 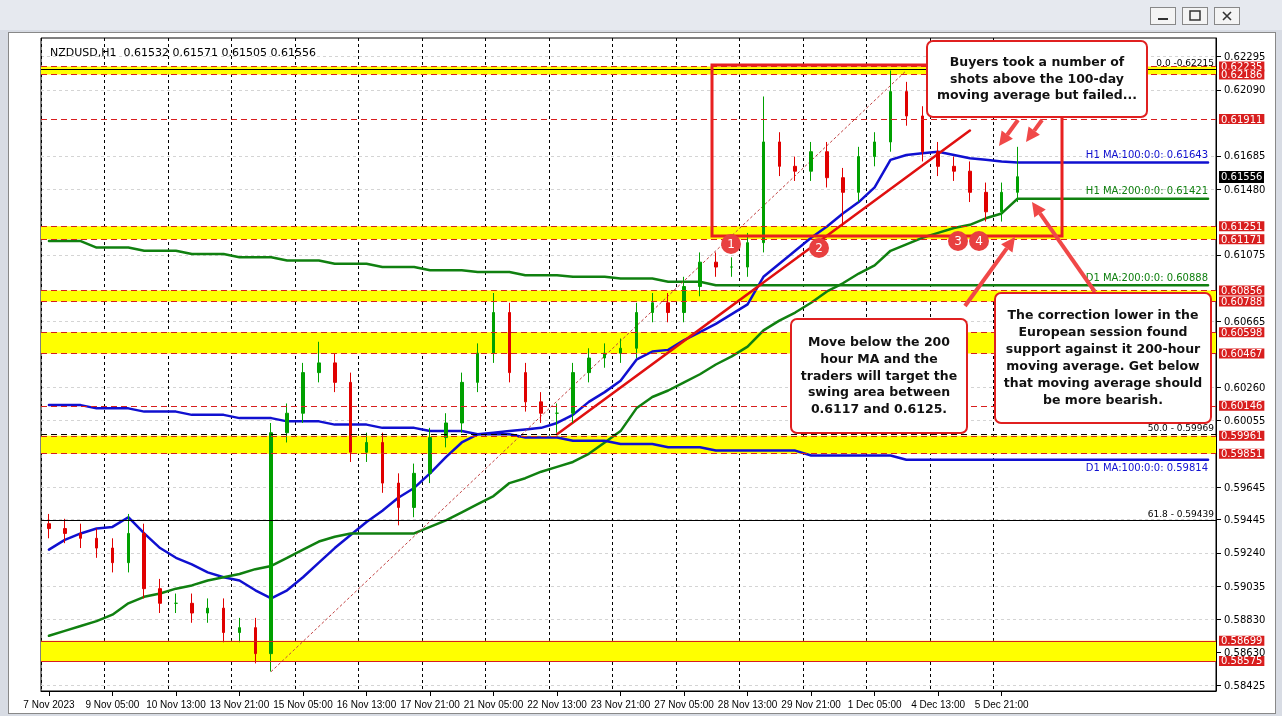 What do you see at coordinates (1245, 520) in the screenshot?
I see `y-tick-label: 0.59445` at bounding box center [1245, 520].